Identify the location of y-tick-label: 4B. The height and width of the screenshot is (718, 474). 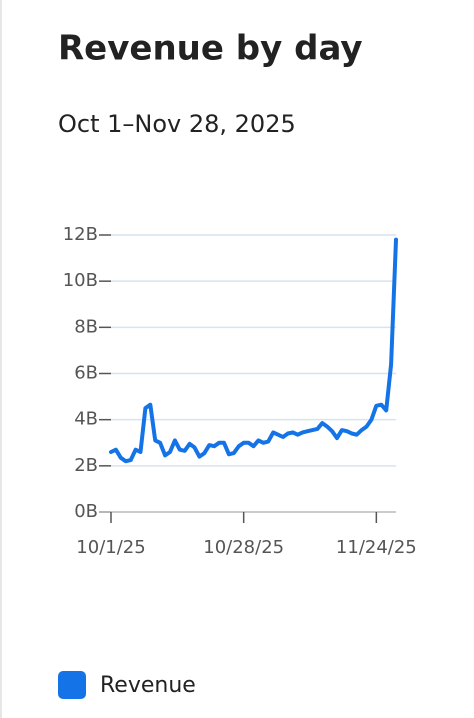
(86, 419).